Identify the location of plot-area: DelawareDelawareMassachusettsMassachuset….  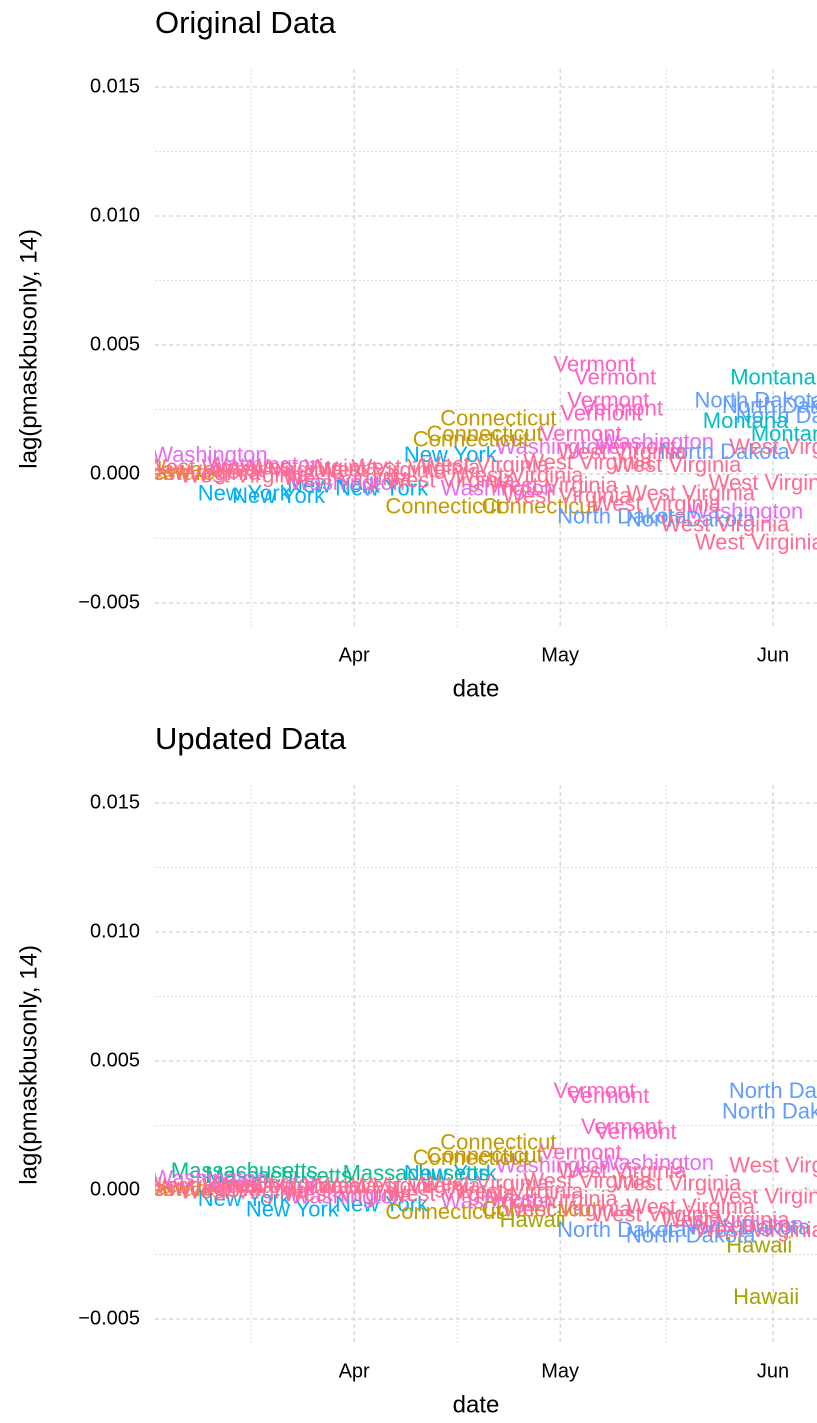
(469, 1193).